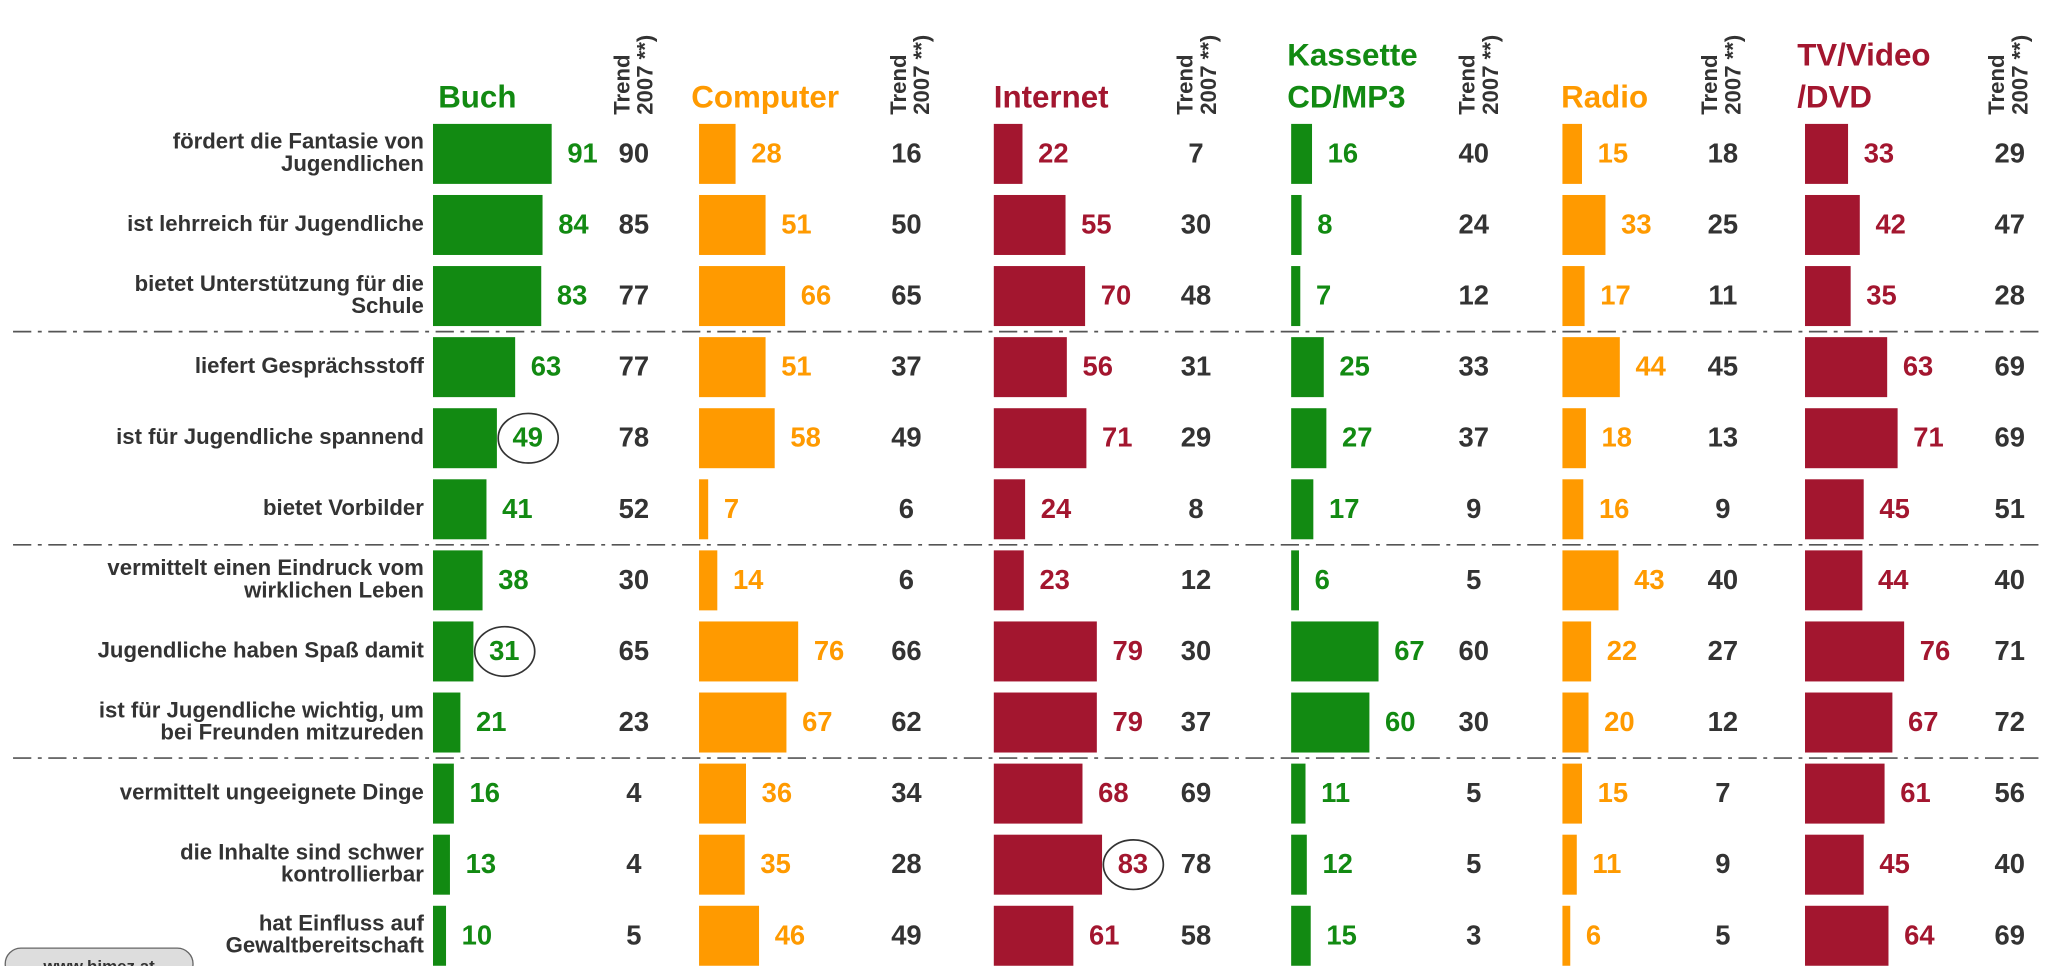 This screenshot has height=966, width=2045. Describe the element at coordinates (906, 437) in the screenshot. I see `trend-value: 49` at that location.